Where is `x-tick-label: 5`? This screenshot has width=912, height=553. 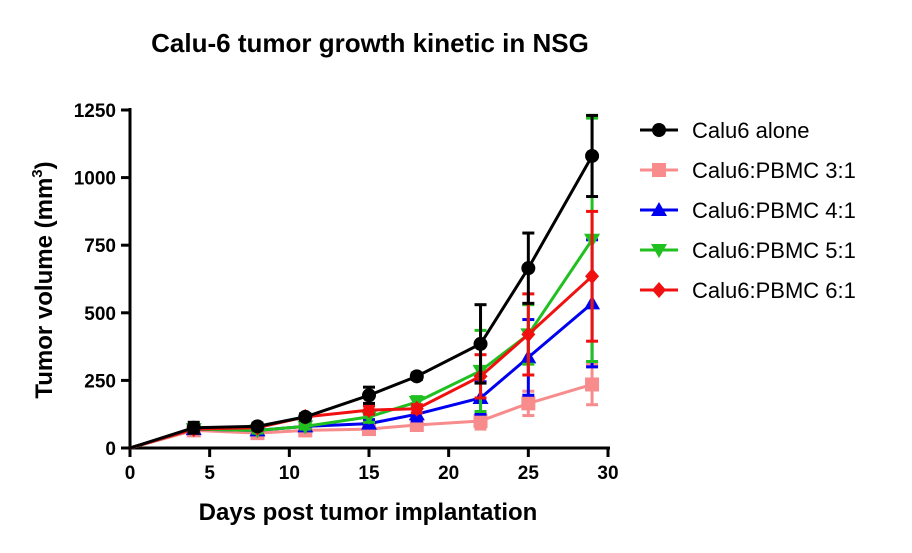
x-tick-label: 5 is located at coordinates (209, 473).